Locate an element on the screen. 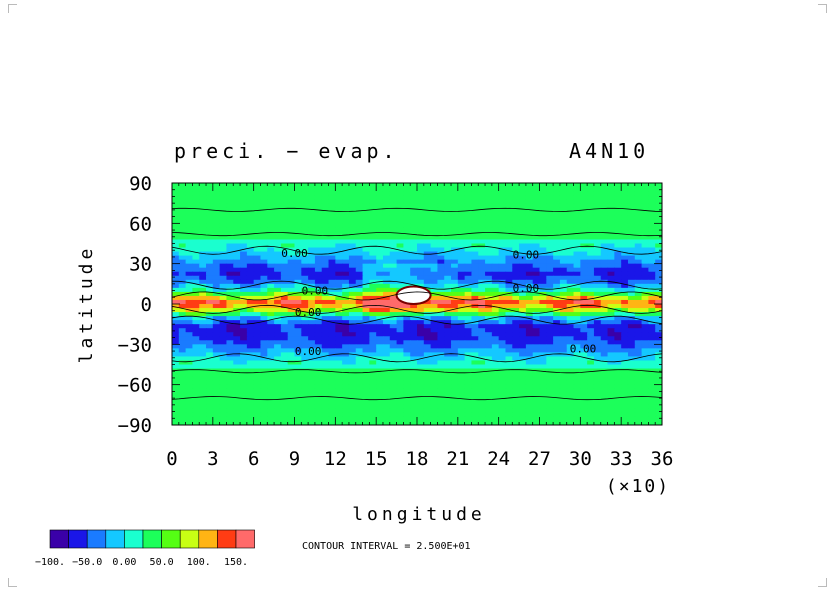 The width and height of the screenshot is (835, 591). colorbar-swatch is located at coordinates (152, 539).